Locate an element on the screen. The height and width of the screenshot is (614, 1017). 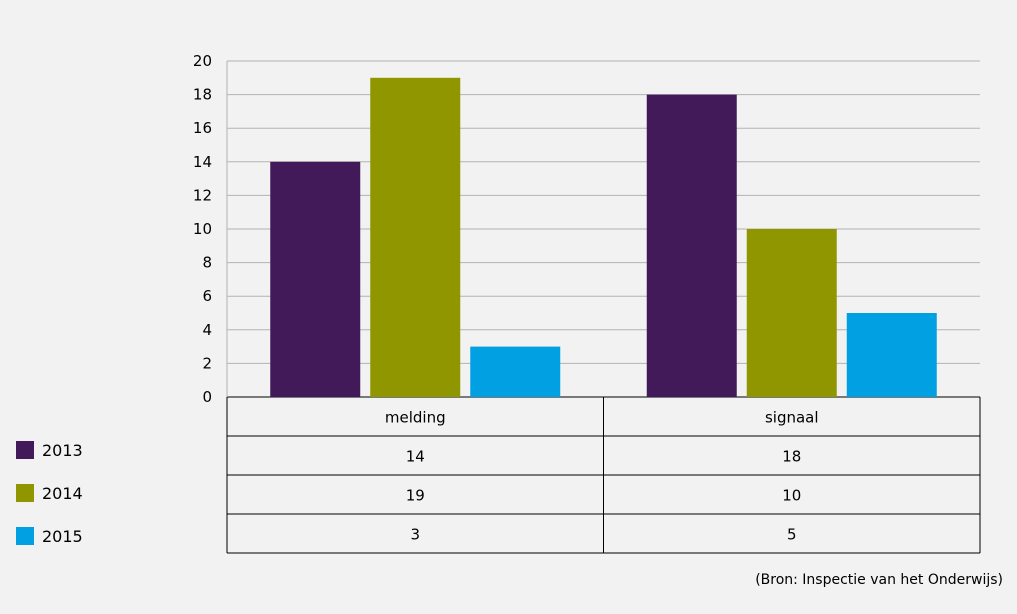
y-tick-label: 2 is located at coordinates (207, 363).